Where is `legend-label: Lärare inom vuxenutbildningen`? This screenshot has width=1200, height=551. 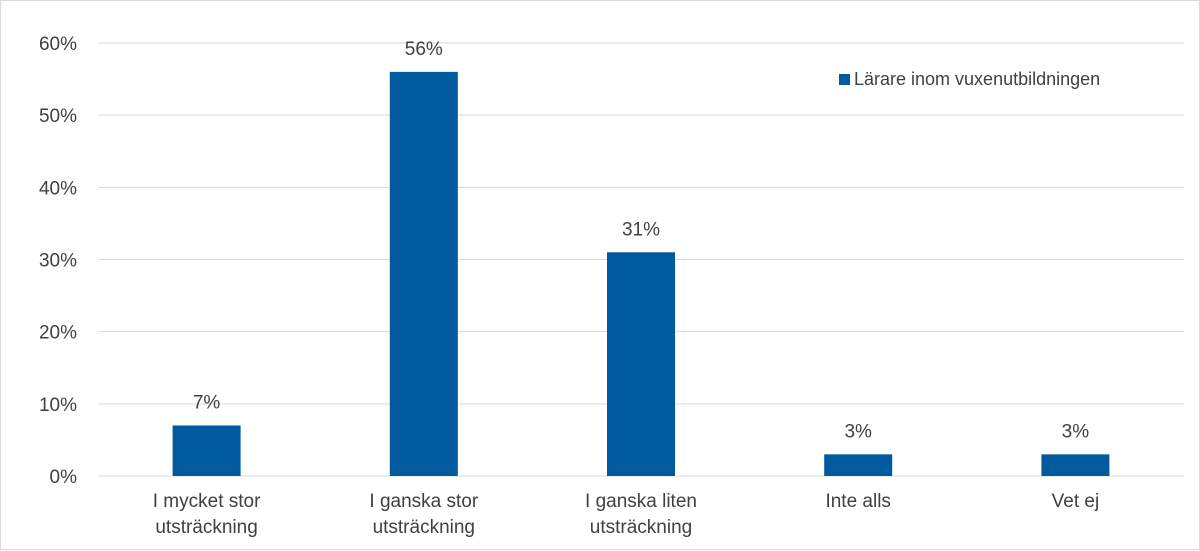
legend-label: Lärare inom vuxenutbildningen is located at coordinates (977, 79).